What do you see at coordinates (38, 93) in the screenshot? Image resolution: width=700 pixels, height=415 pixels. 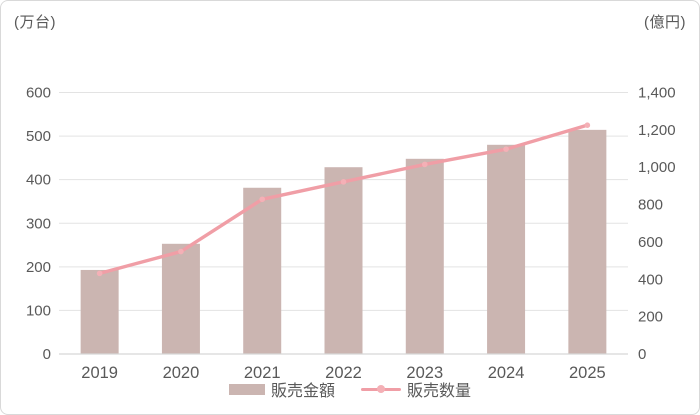 I see `left-axis-tick-label: 600` at bounding box center [38, 93].